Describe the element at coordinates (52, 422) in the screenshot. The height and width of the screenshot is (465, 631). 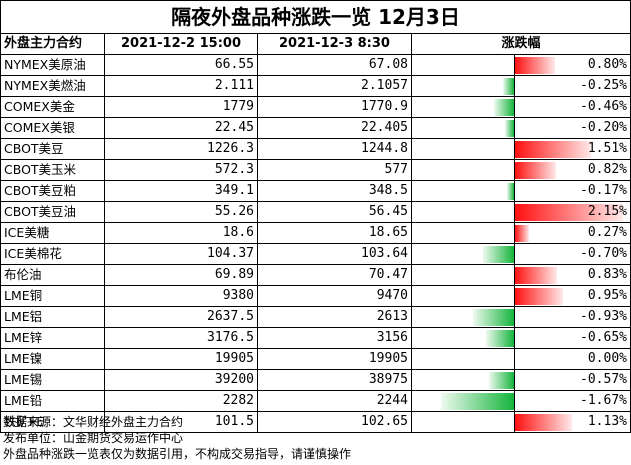
I see `contract-name: 铁矿FE` at that location.